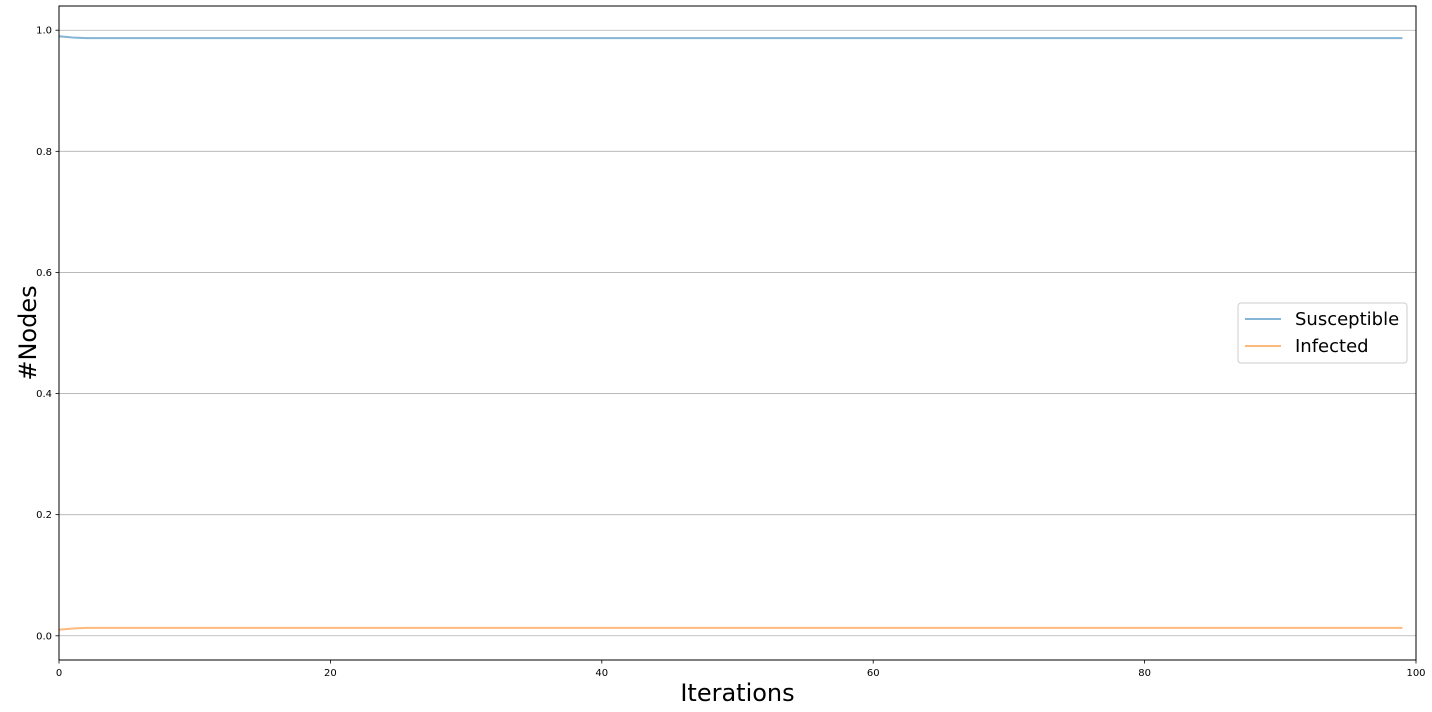 The image size is (1432, 712). I want to click on y-axis-label: #Nodes, so click(28, 332).